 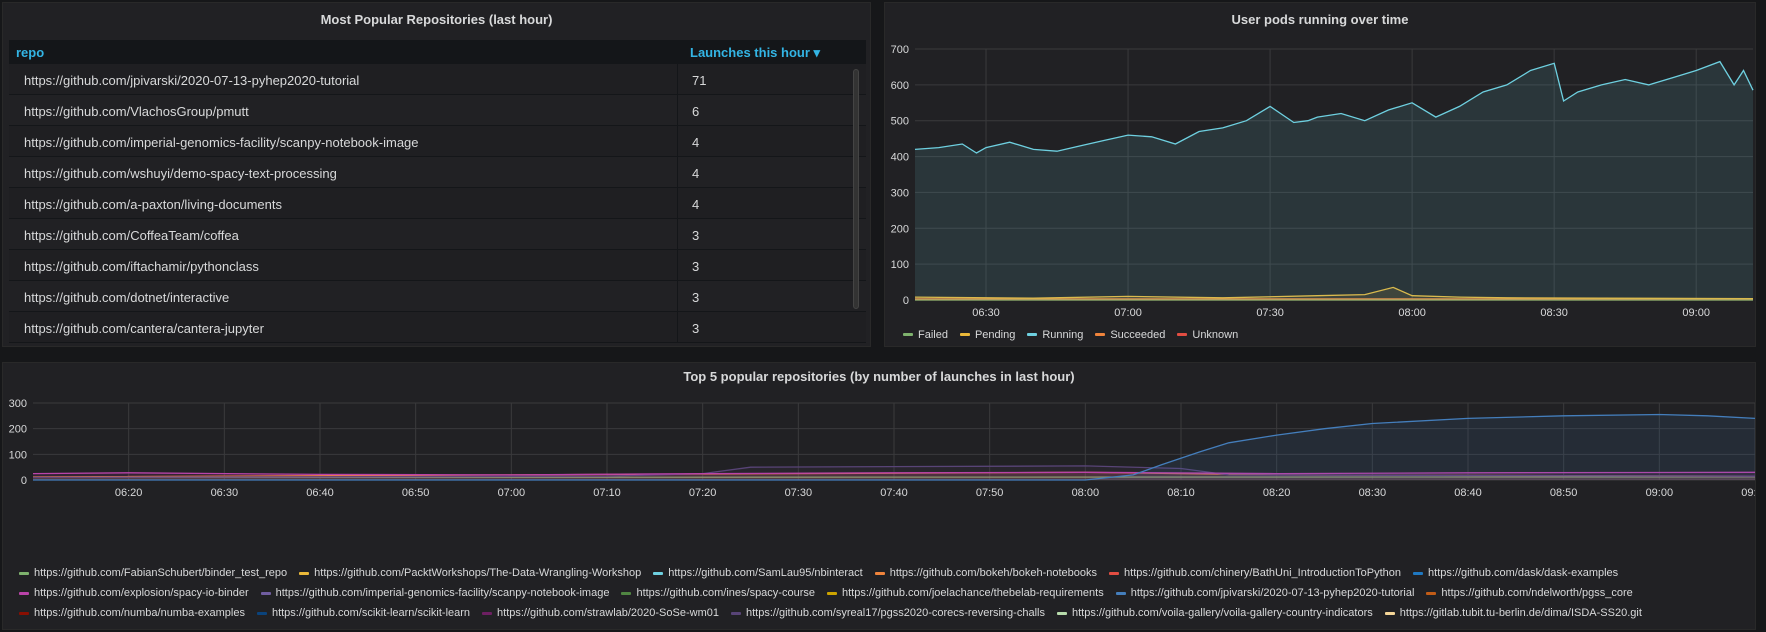 I want to click on legend-item: Pending, so click(x=987, y=334).